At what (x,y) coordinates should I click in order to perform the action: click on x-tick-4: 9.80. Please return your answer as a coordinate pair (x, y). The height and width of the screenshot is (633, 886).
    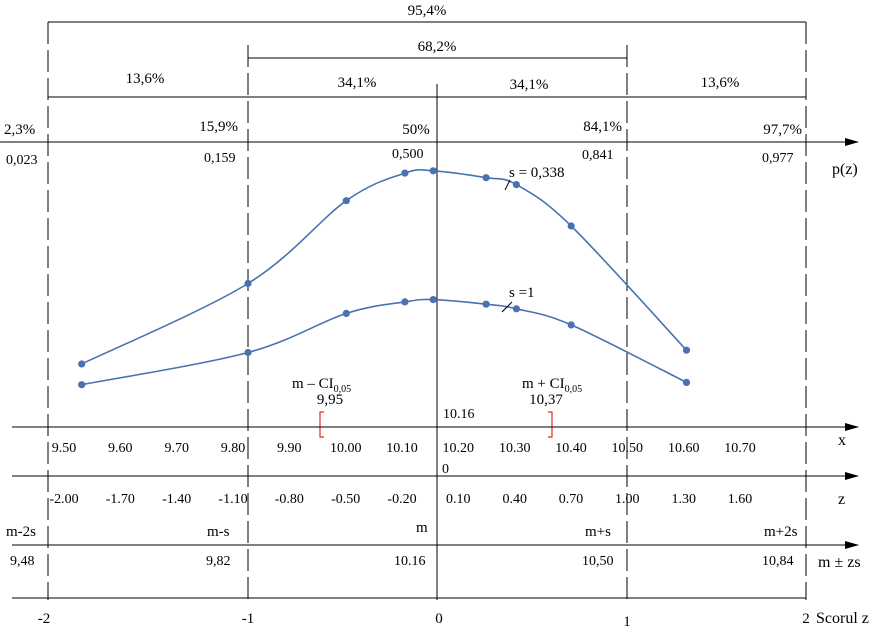
    Looking at the image, I should click on (233, 448).